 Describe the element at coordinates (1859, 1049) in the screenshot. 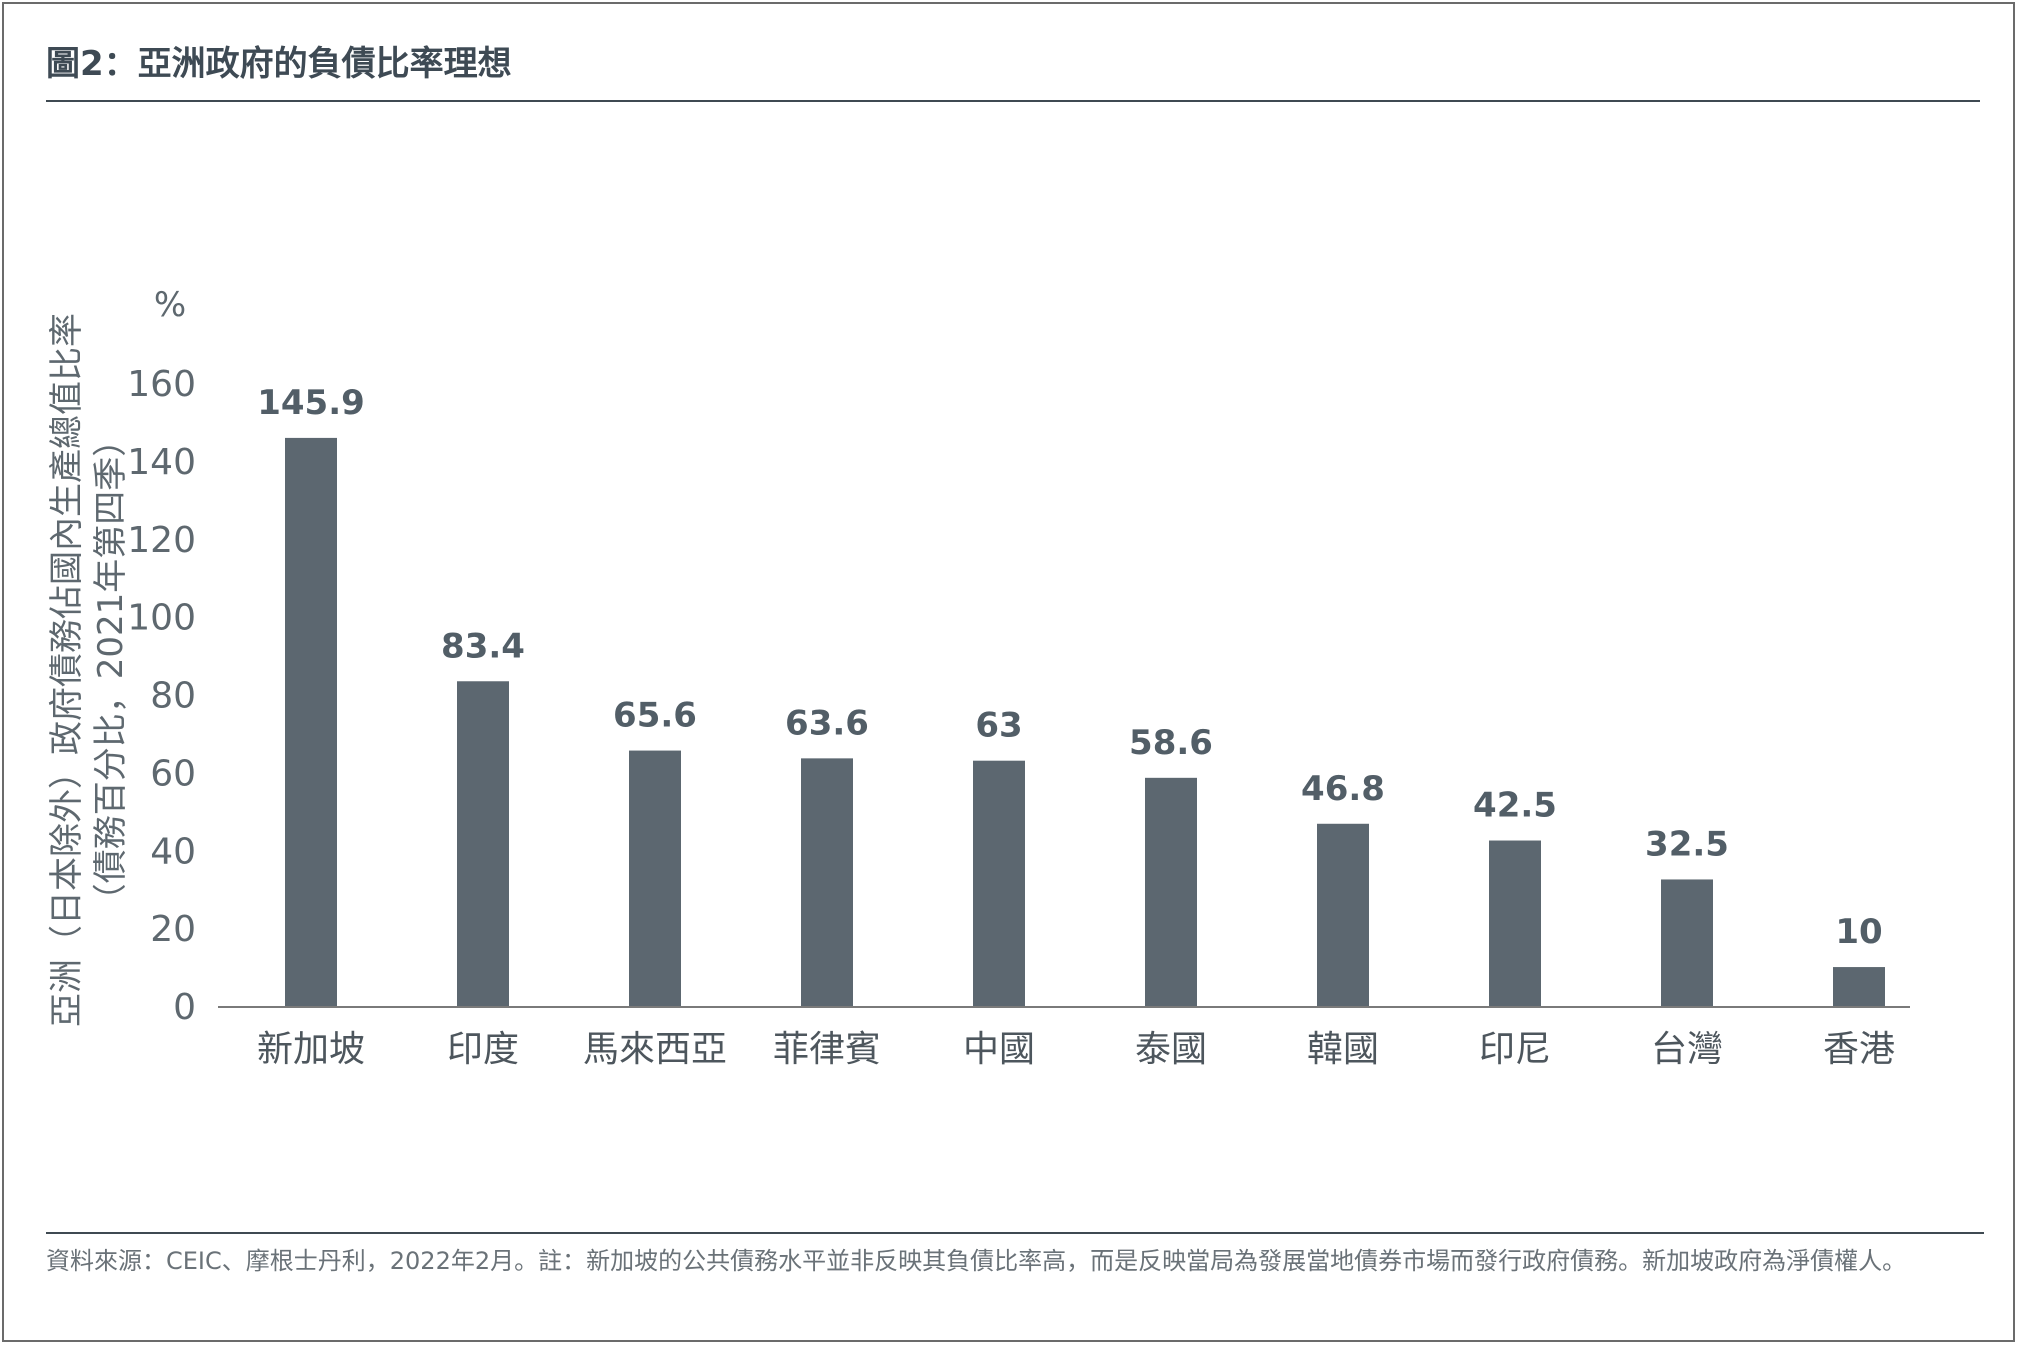

I see `x-category-label: 香港` at that location.